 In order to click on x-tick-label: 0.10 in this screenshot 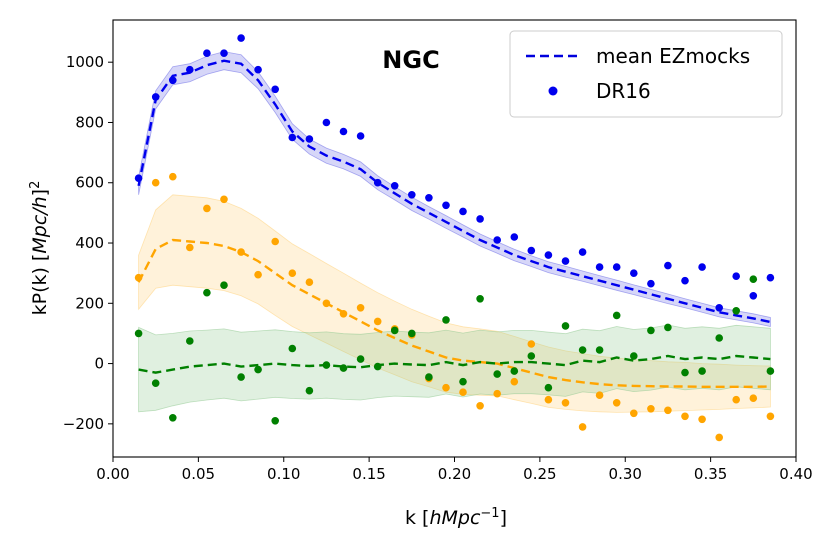, I will do `click(283, 474)`.